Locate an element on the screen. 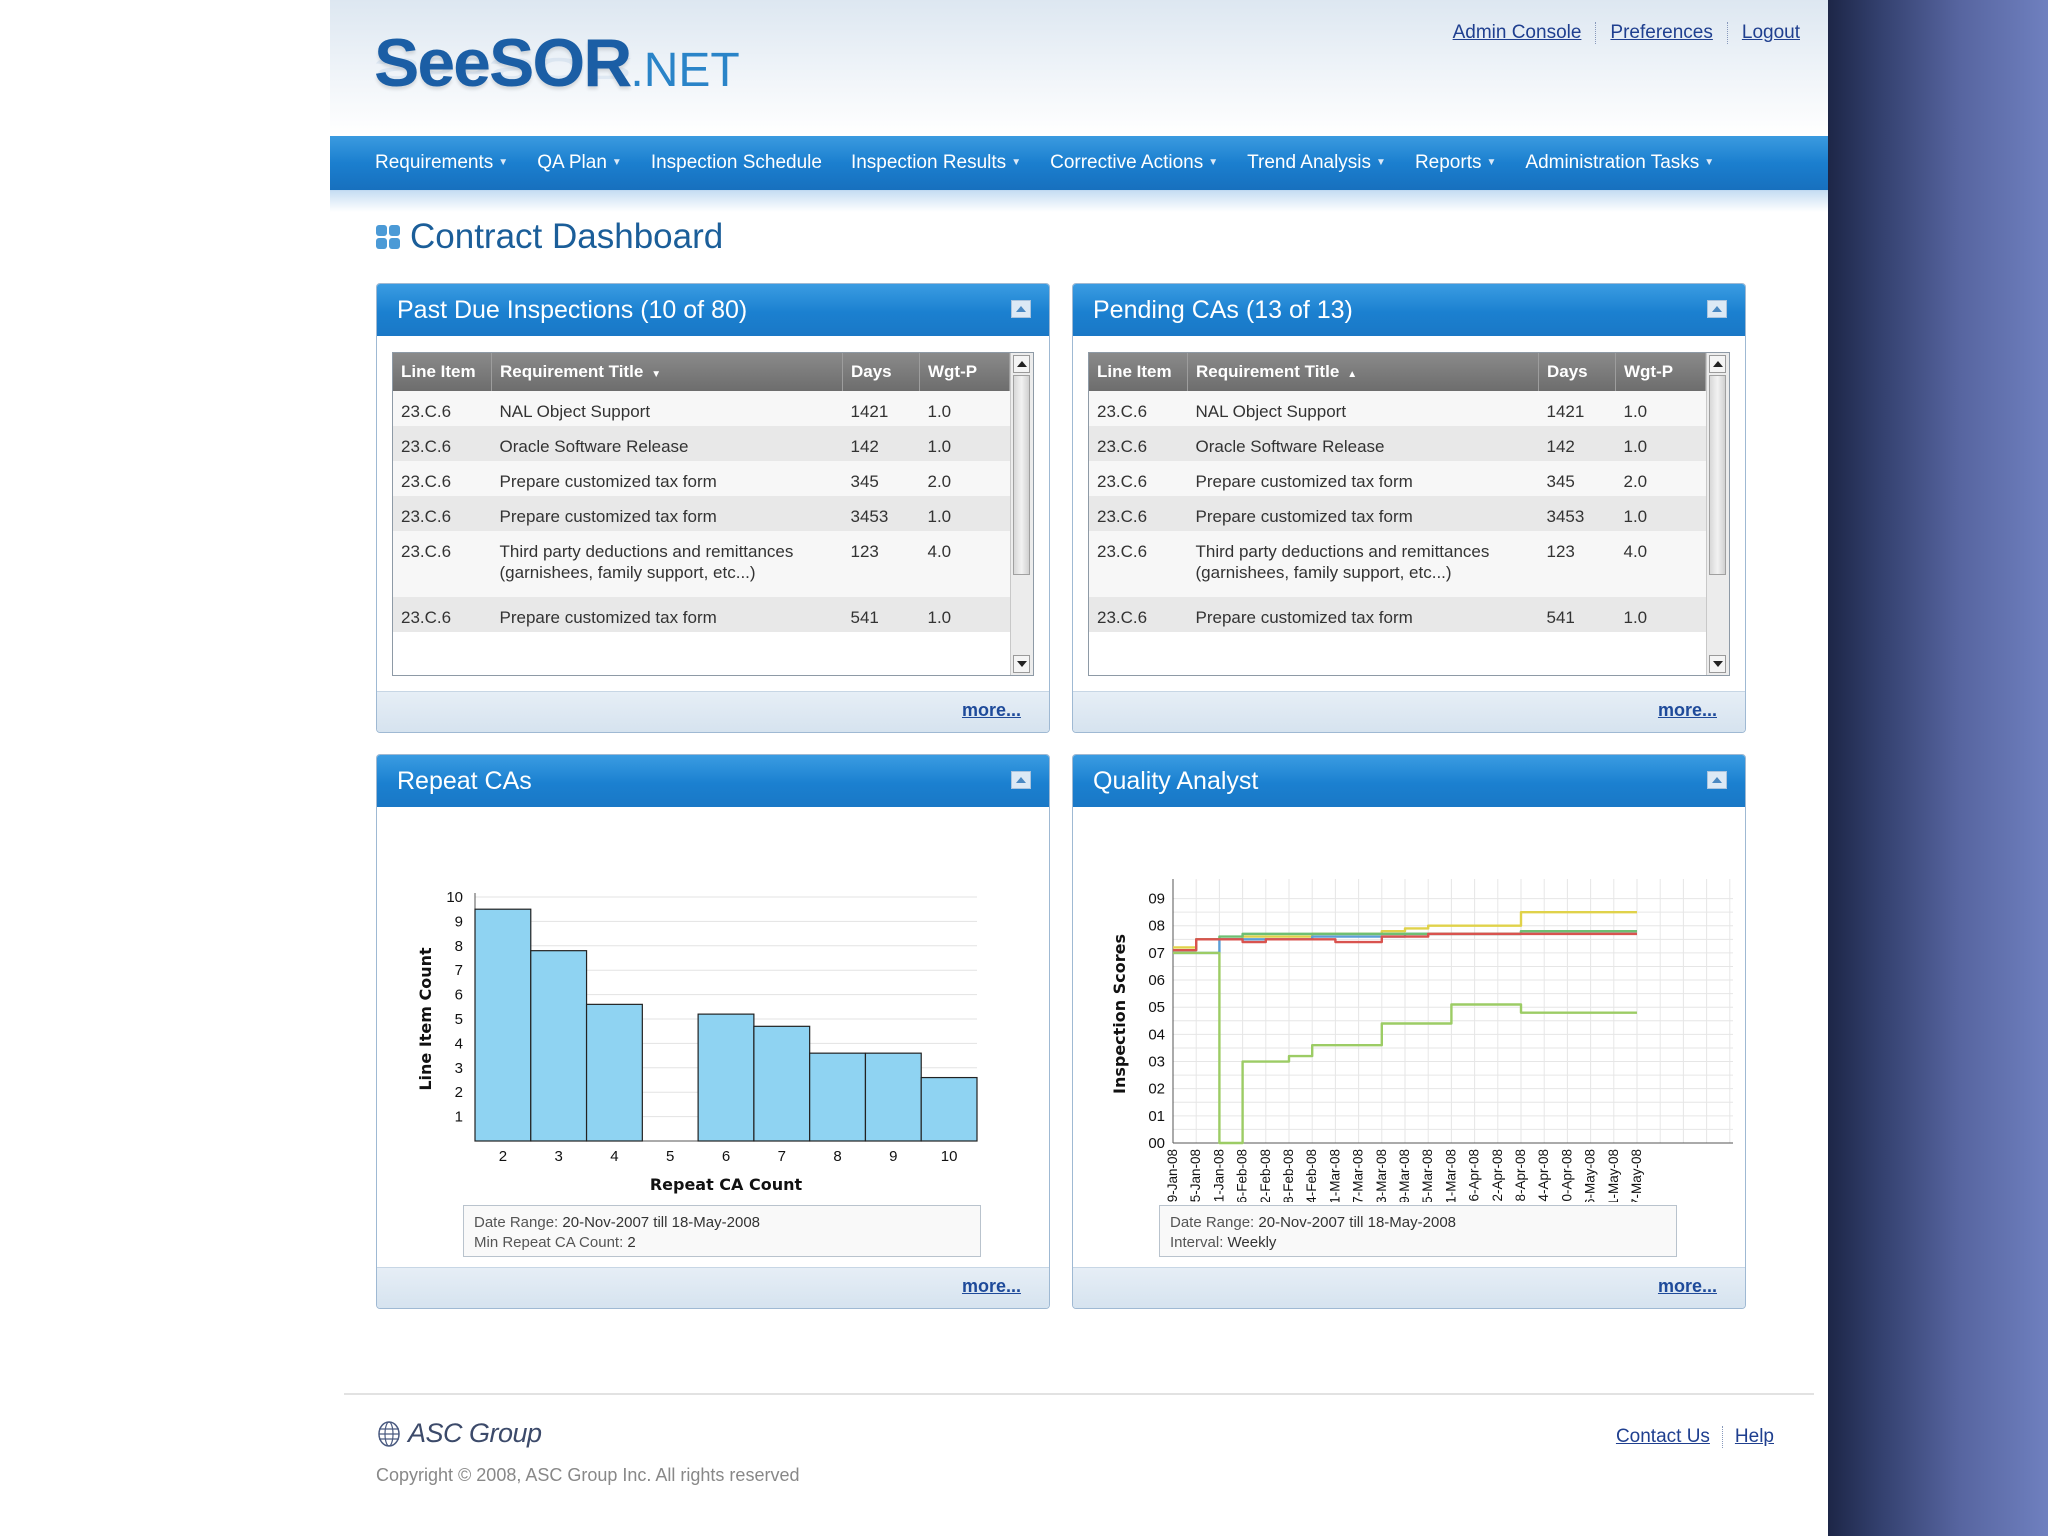 This screenshot has width=2048, height=1536. y-tick-label: 8 is located at coordinates (459, 946).